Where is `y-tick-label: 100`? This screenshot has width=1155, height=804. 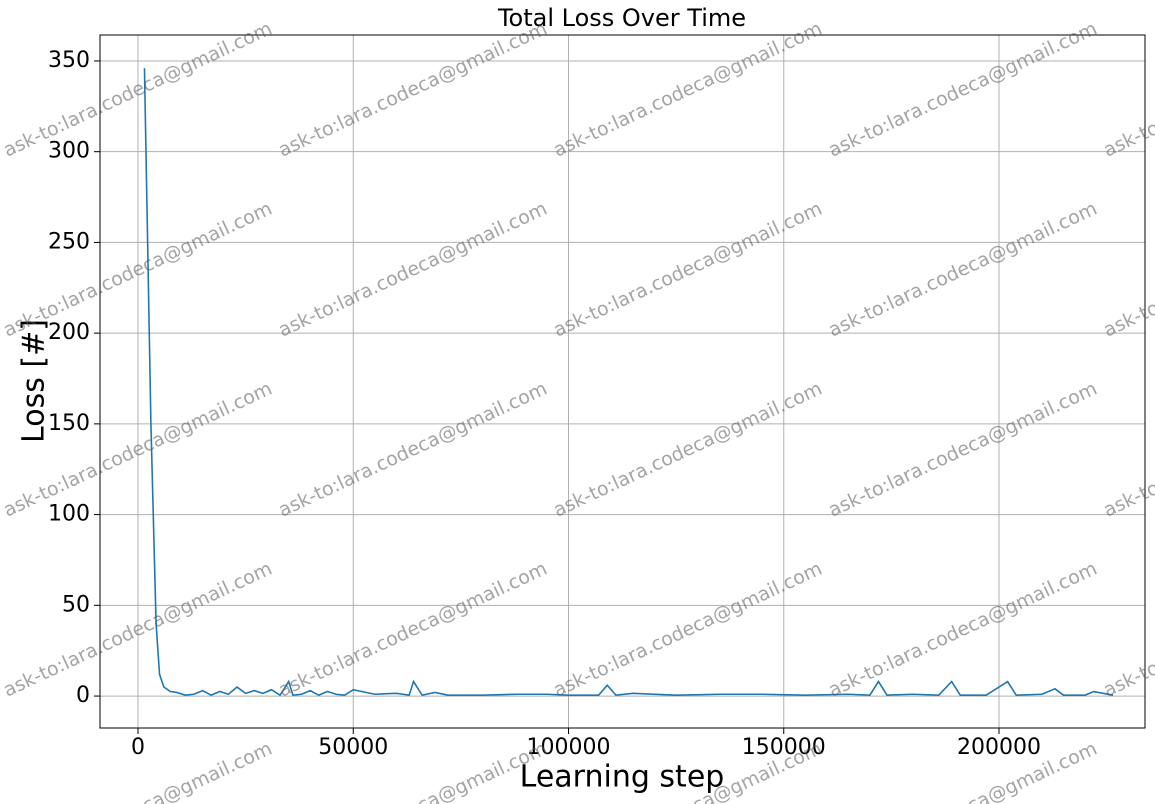 y-tick-label: 100 is located at coordinates (69, 514).